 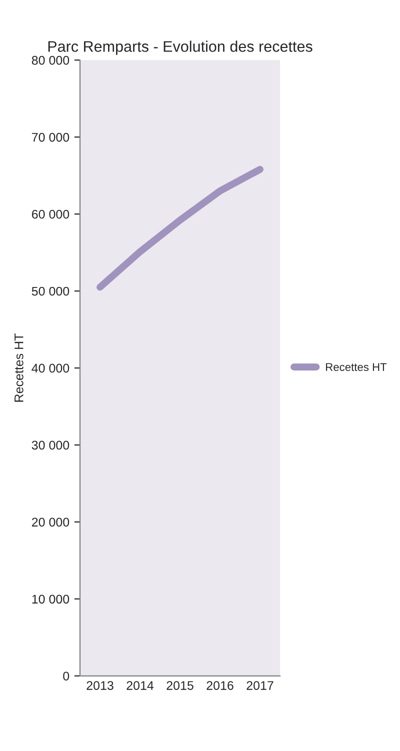 I want to click on y-tick-label: 50 000, so click(x=51, y=291).